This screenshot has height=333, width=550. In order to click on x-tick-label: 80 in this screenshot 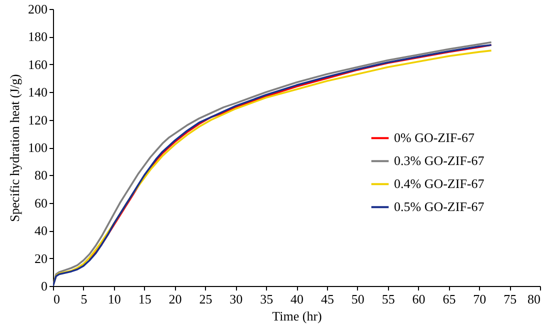, I will do `click(534, 299)`.